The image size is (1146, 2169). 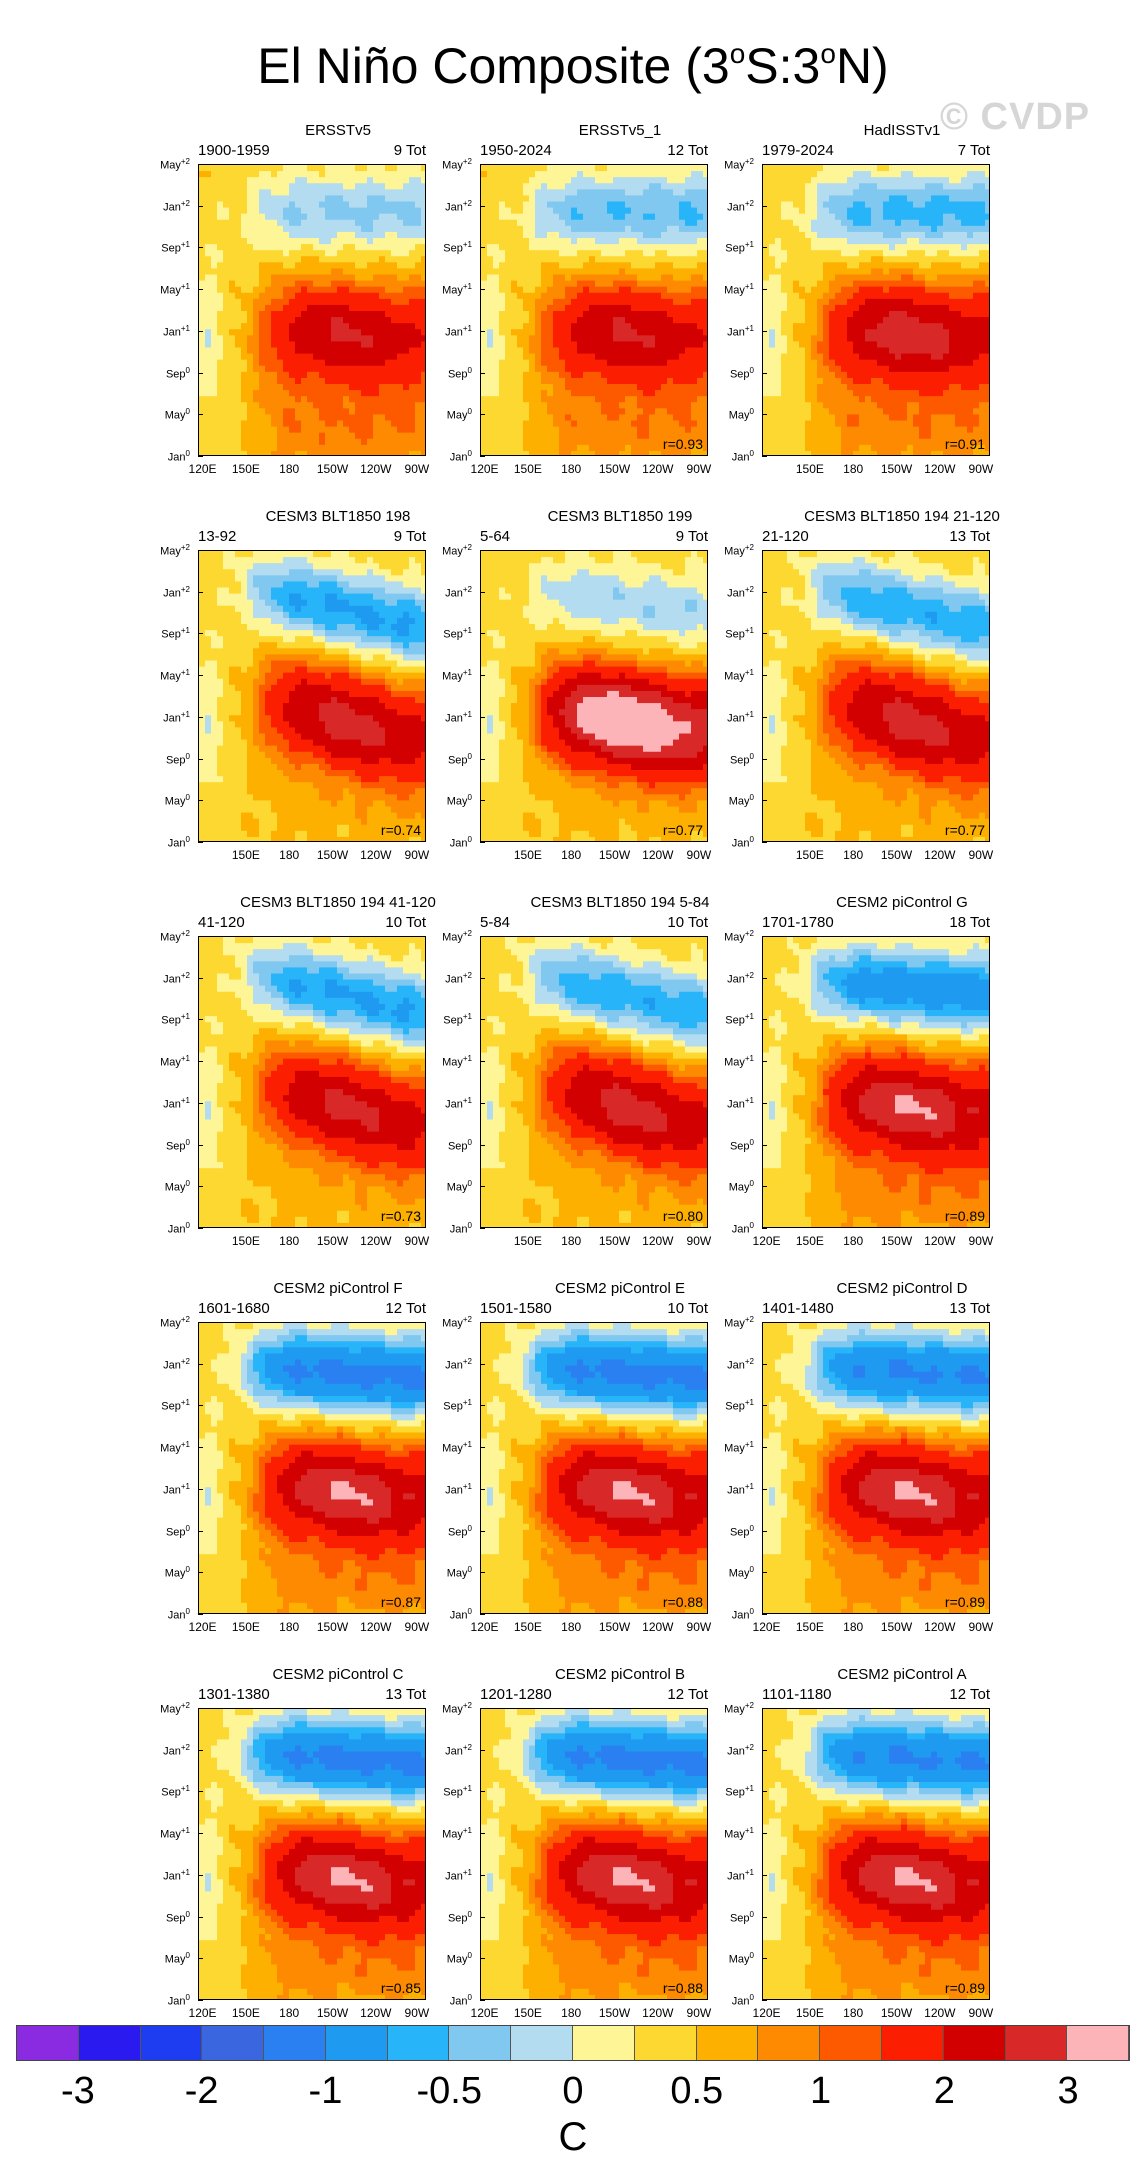 What do you see at coordinates (312, 310) in the screenshot?
I see `panel-plot` at bounding box center [312, 310].